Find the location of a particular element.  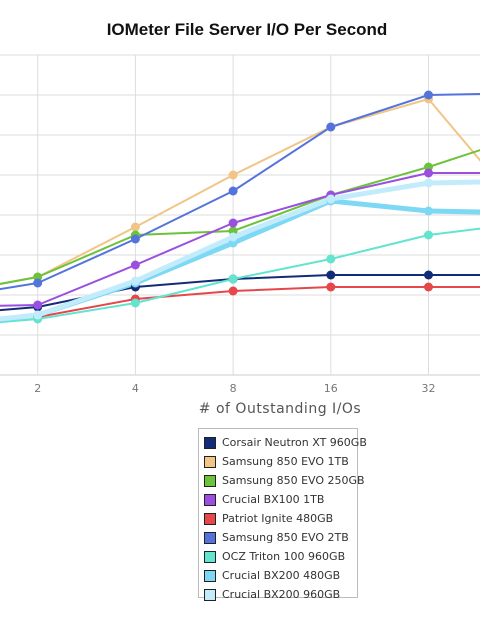

legend-label: Corsair Neutron XT 960GB is located at coordinates (294, 442).